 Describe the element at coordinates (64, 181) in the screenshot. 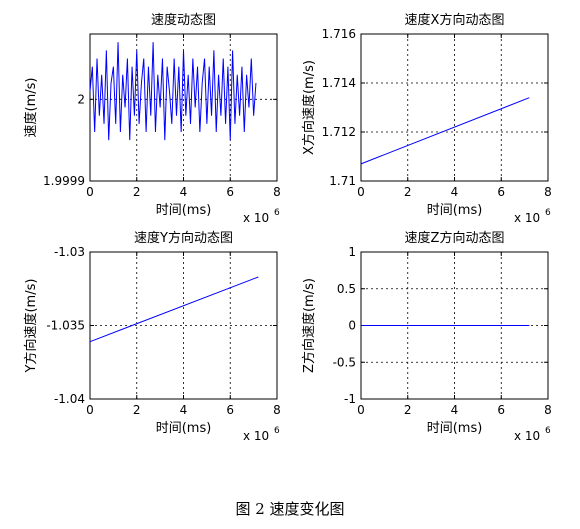

I see `y-tick-label: 1.9999` at that location.